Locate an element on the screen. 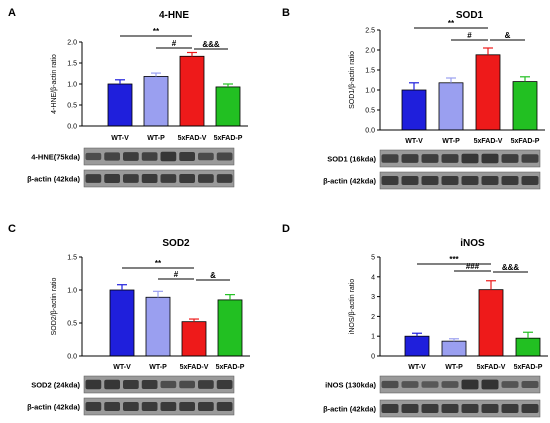 This screenshot has width=550, height=423. chart-title: SOD1 is located at coordinates (470, 15).